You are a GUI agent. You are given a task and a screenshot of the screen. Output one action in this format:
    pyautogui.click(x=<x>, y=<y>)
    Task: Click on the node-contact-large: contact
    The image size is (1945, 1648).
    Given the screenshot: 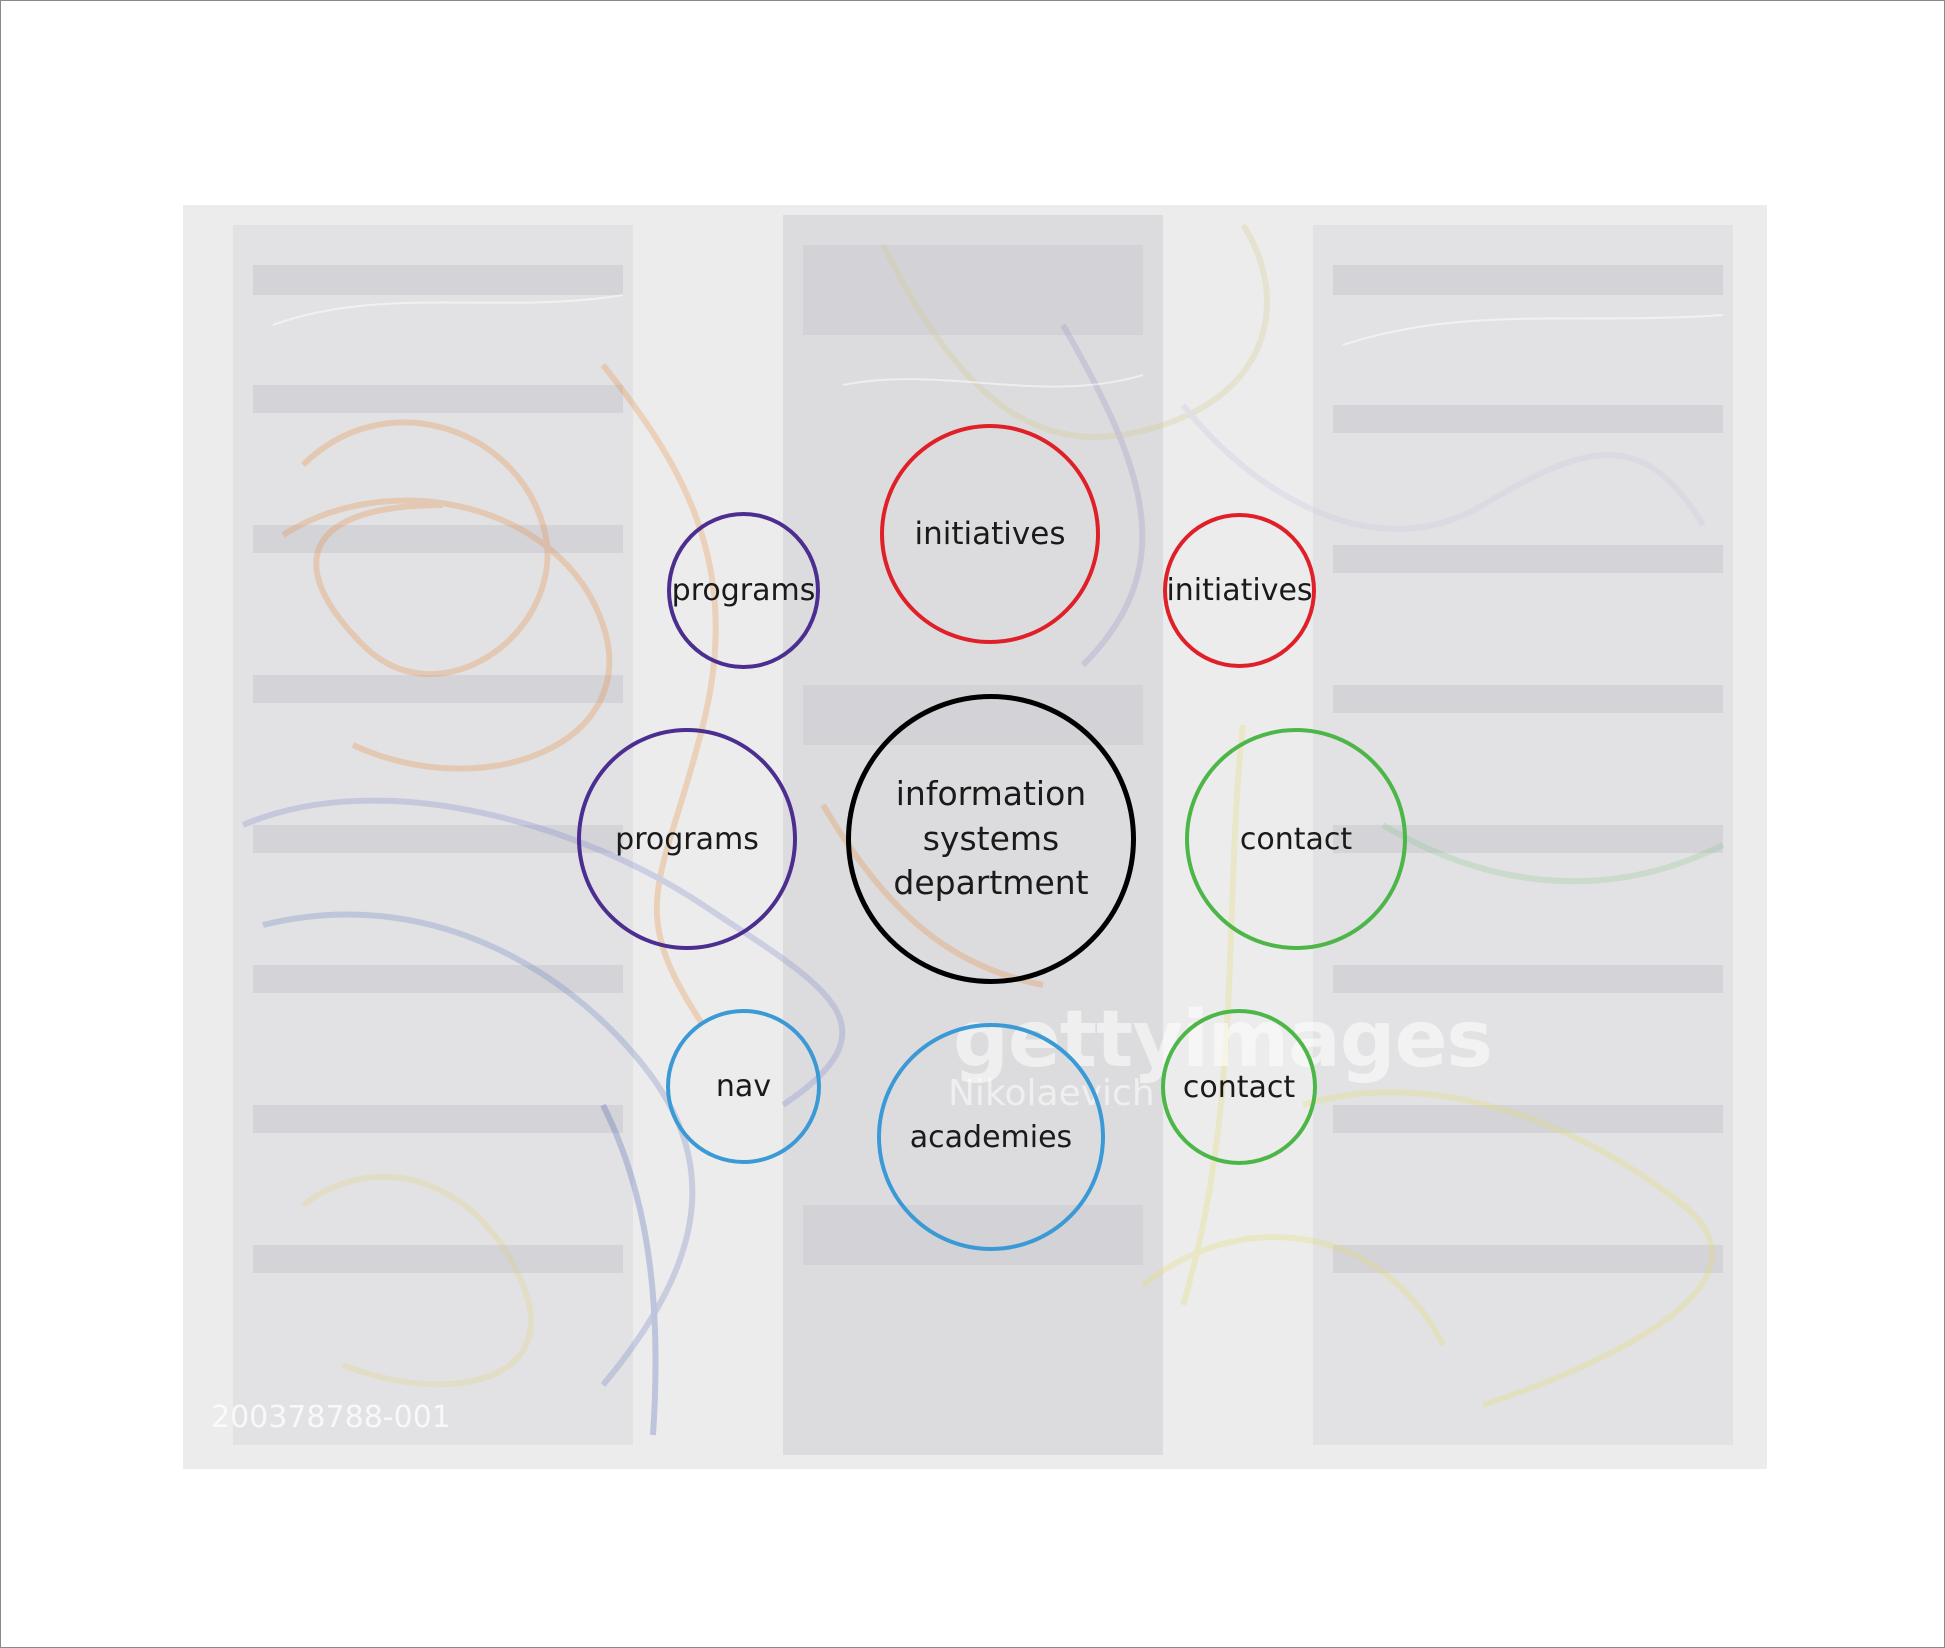 What is the action you would take?
    pyautogui.click(x=1296, y=839)
    